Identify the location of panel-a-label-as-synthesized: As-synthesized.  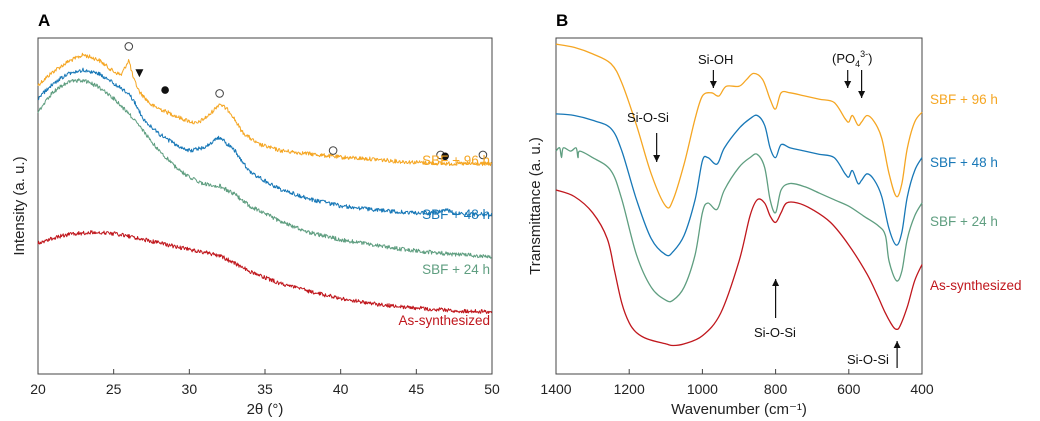
(444, 320).